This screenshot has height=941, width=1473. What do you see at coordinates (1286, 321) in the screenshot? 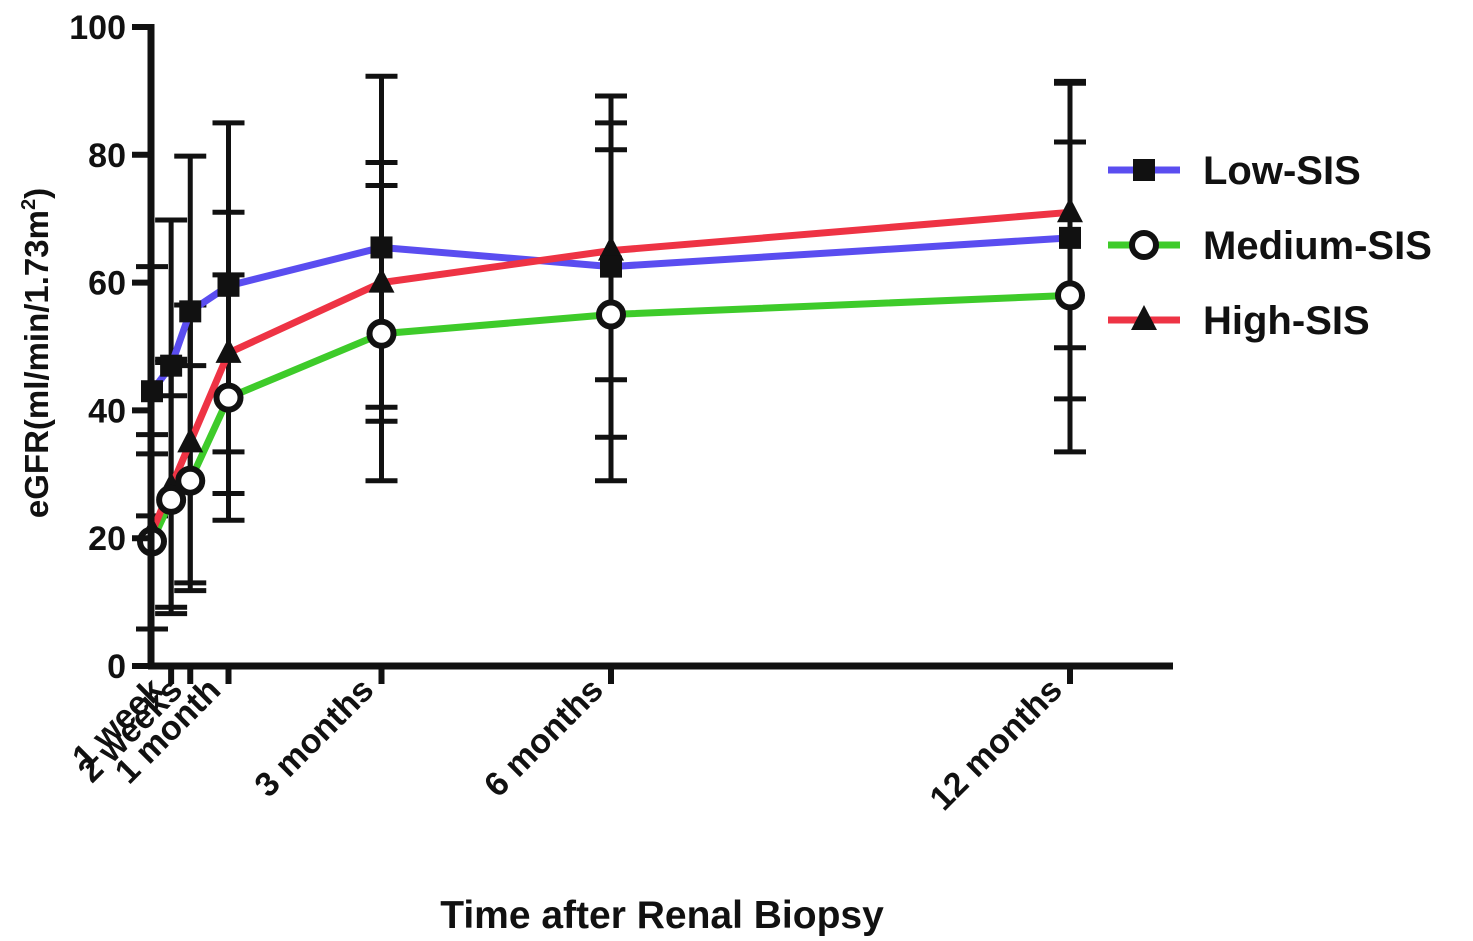
I see `legend-label: High-SIS` at bounding box center [1286, 321].